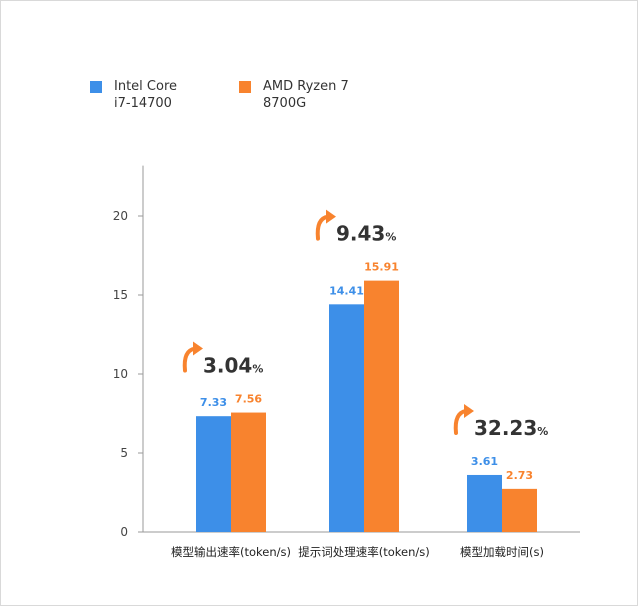  Describe the element at coordinates (502, 552) in the screenshot. I see `category-label: 模型加载时间(s)` at that location.